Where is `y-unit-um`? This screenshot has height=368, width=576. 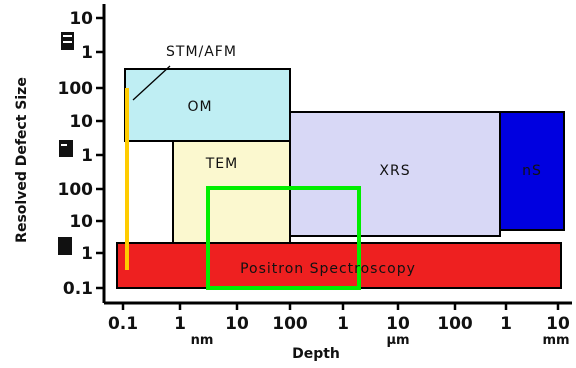
y-unit-um is located at coordinates (66, 148).